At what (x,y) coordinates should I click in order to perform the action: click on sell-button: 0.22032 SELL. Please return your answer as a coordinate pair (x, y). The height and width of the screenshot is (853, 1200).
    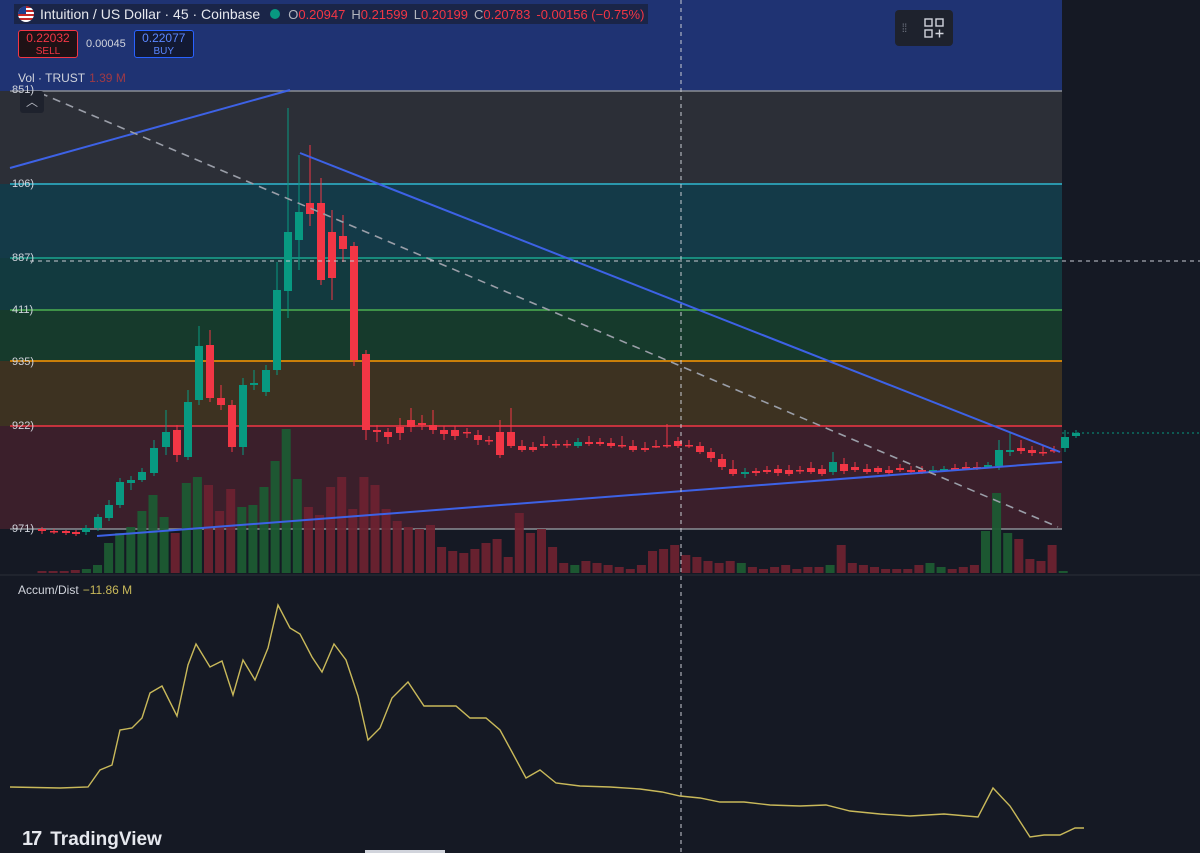
    Looking at the image, I should click on (48, 44).